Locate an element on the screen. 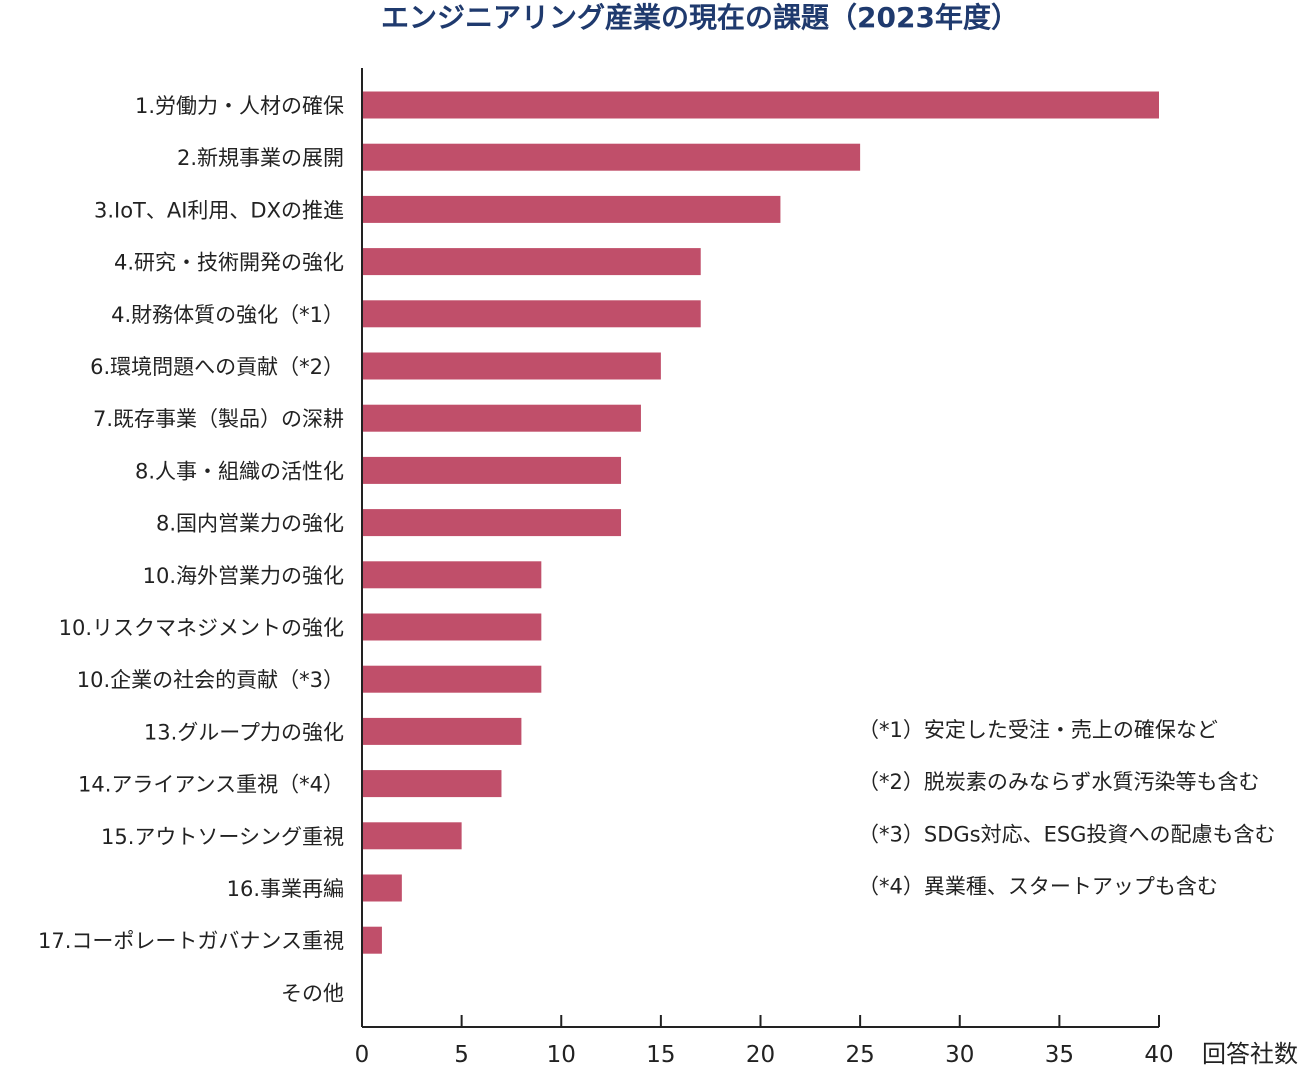  x-tick-label-5: 5 is located at coordinates (461, 1053).